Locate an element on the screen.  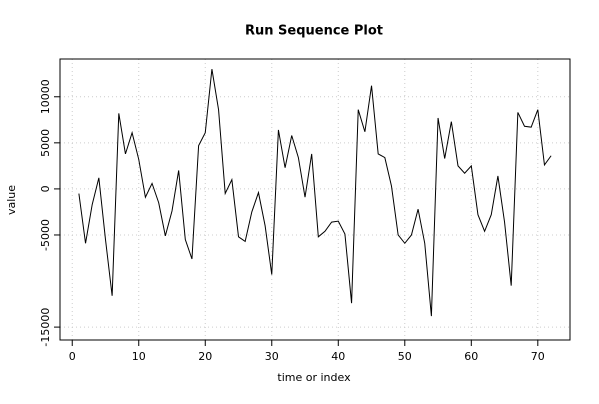
x-tick-label: 60 is located at coordinates (471, 356).